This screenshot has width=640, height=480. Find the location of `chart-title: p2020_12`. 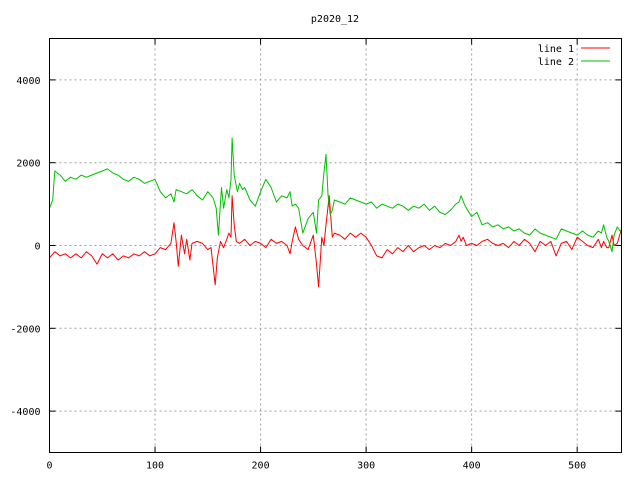

chart-title: p2020_12 is located at coordinates (335, 19).